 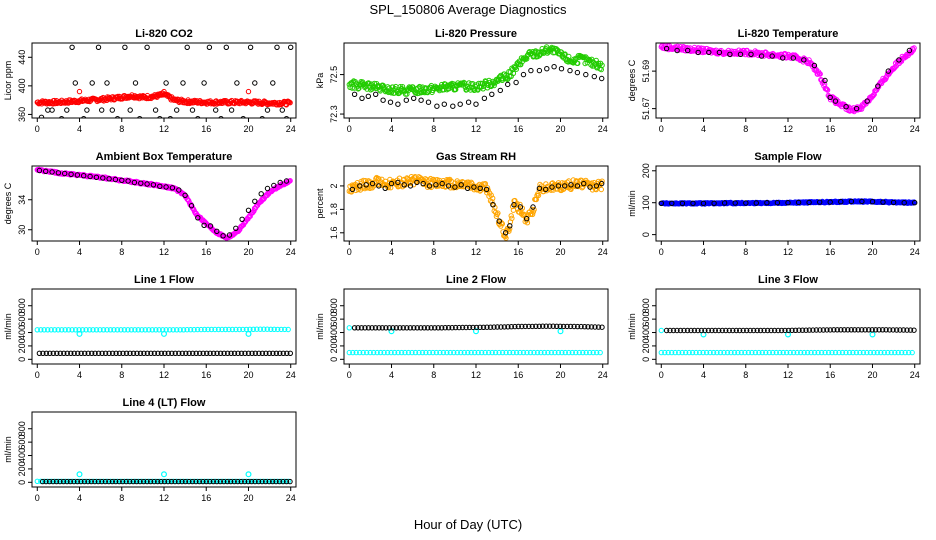 What do you see at coordinates (476, 252) in the screenshot?
I see `x-tick-label: 12` at bounding box center [476, 252].